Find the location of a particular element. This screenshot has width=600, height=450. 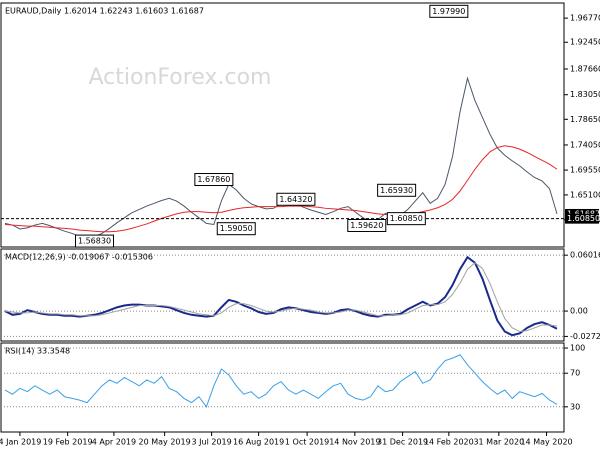

annotation-label: 1.59050 is located at coordinates (236, 228).